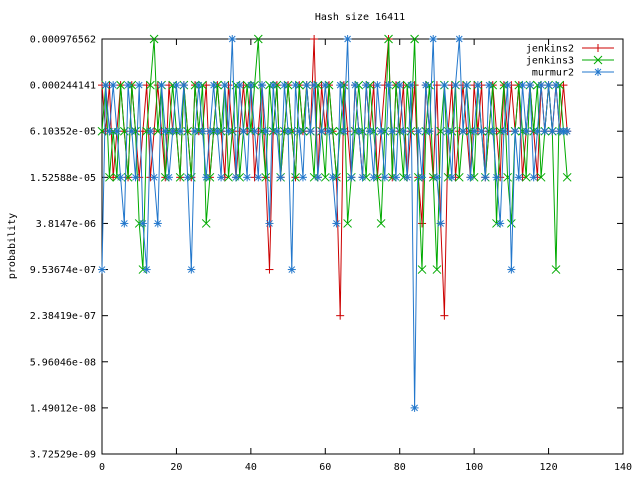 The image size is (640, 480). Describe the element at coordinates (550, 61) in the screenshot. I see `legend-label-jenkins3: jenkins3` at that location.